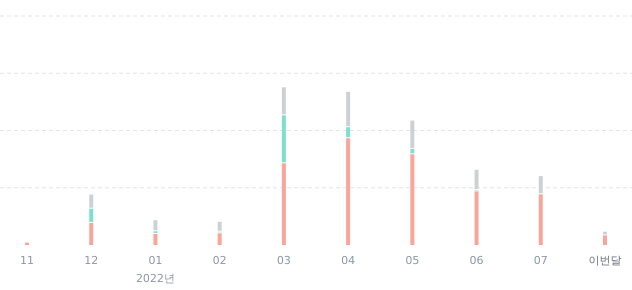  I want to click on x-tick-label: 05, so click(412, 260).